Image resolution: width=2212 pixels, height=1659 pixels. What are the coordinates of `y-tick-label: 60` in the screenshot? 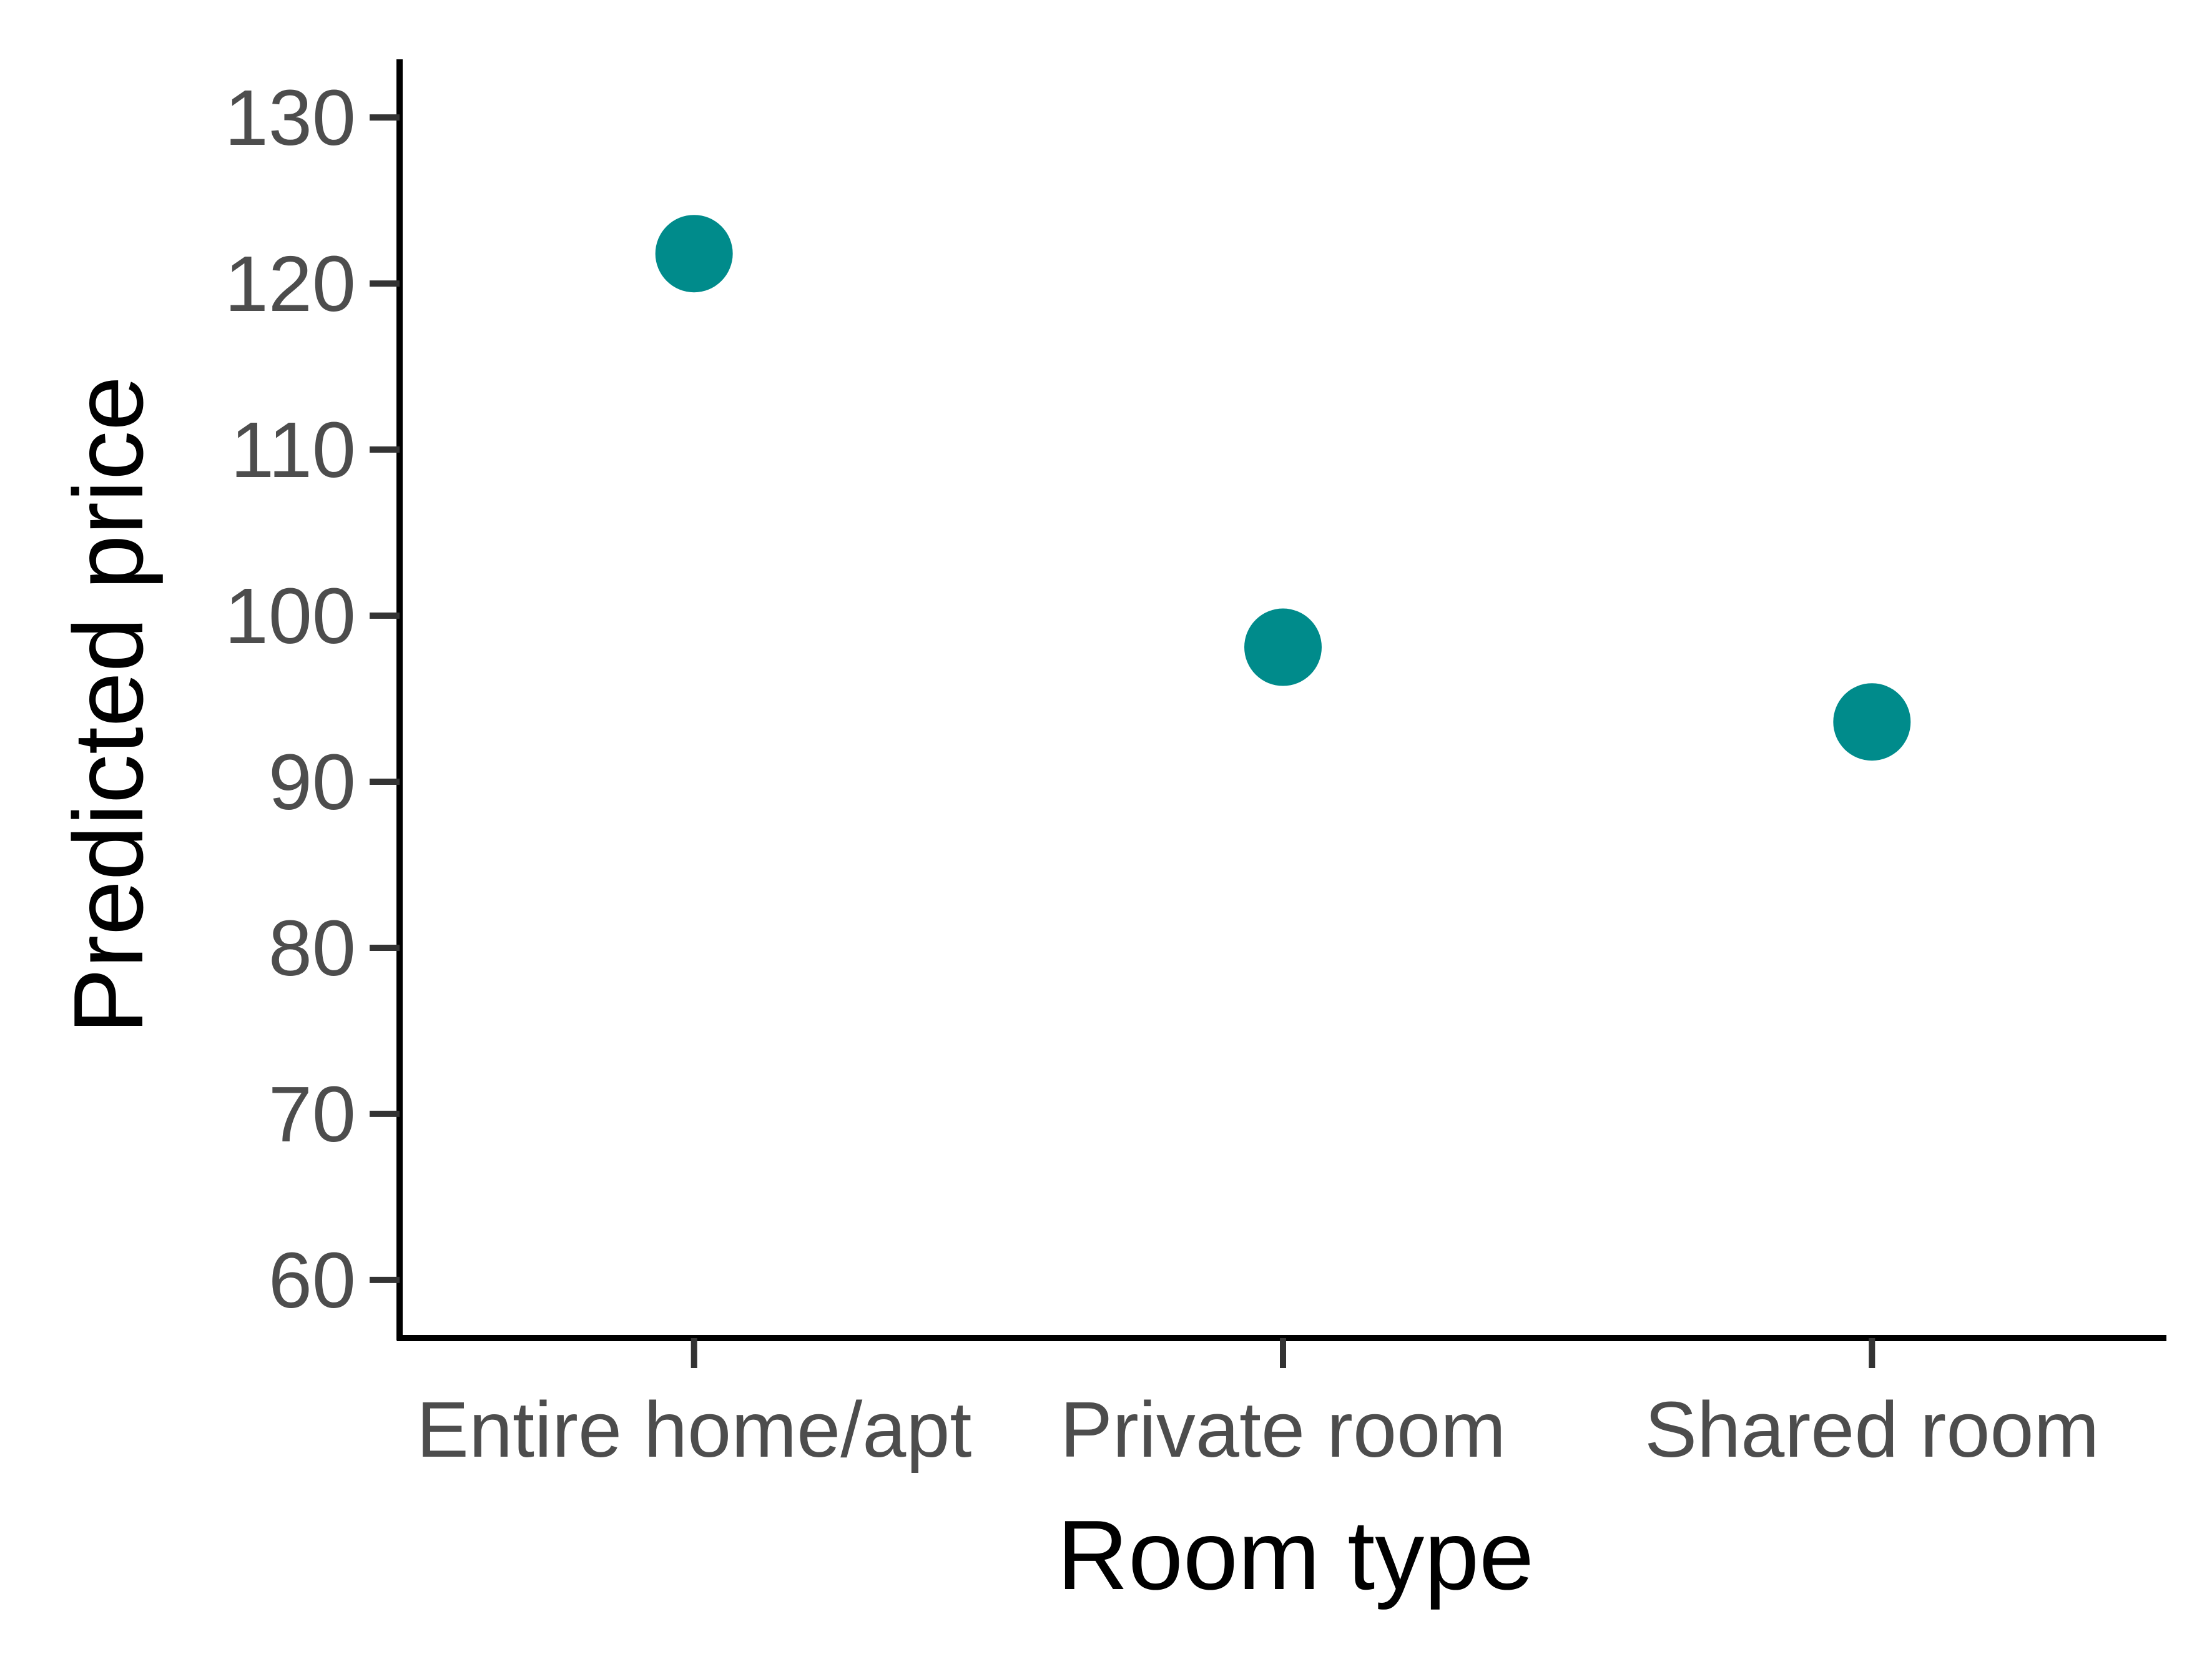 It's located at (312, 1280).